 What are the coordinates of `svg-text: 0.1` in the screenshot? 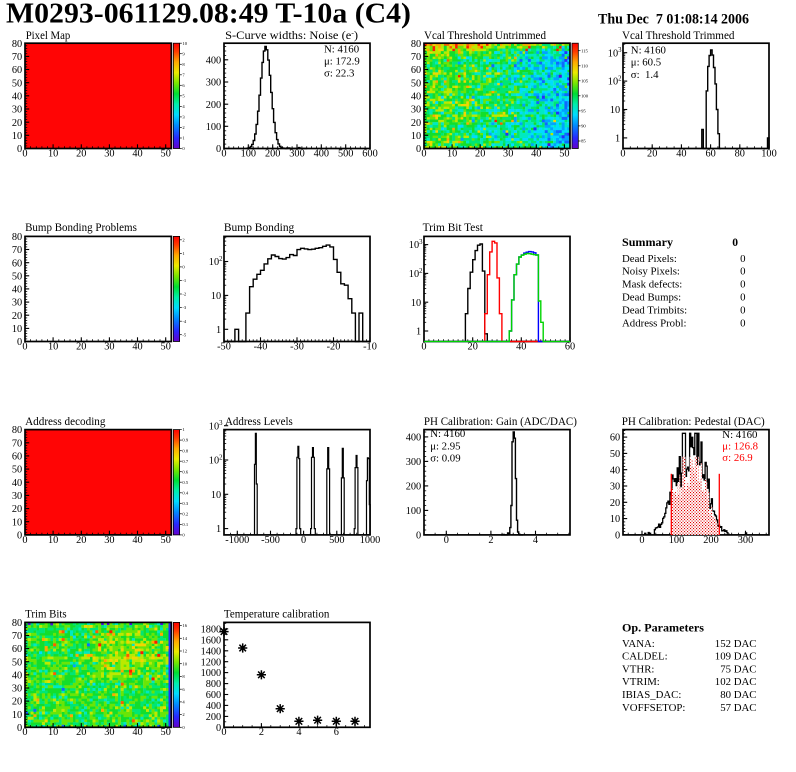 It's located at (185, 524).